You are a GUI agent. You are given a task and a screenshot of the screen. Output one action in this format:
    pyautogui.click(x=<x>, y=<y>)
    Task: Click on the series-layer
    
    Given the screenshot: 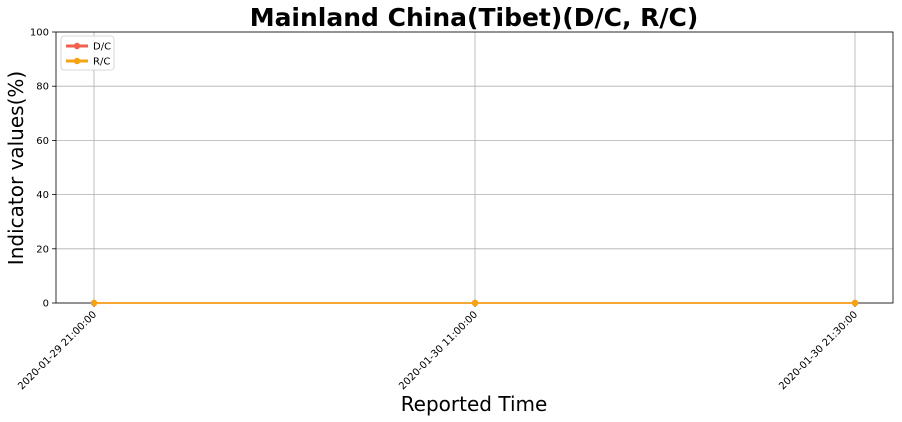 What is the action you would take?
    pyautogui.click(x=474, y=303)
    